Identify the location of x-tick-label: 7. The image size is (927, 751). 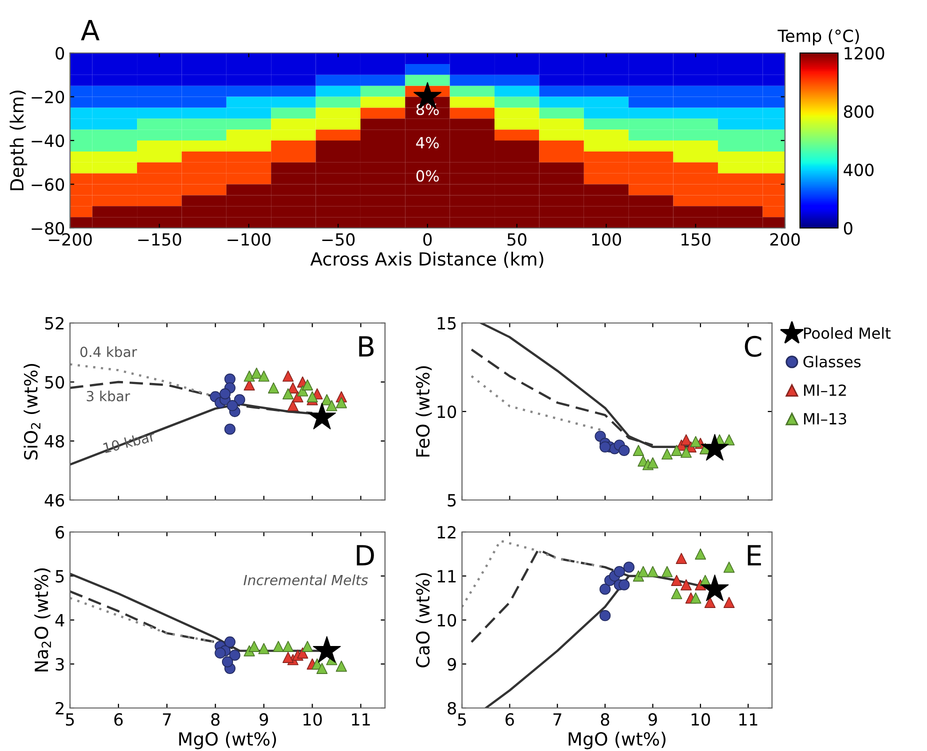
(166, 719).